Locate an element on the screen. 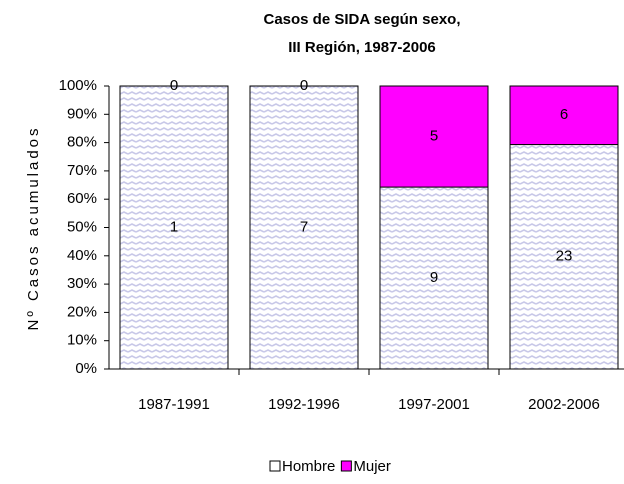 This screenshot has height=484, width=624. y-tick-label: 100% is located at coordinates (78, 85).